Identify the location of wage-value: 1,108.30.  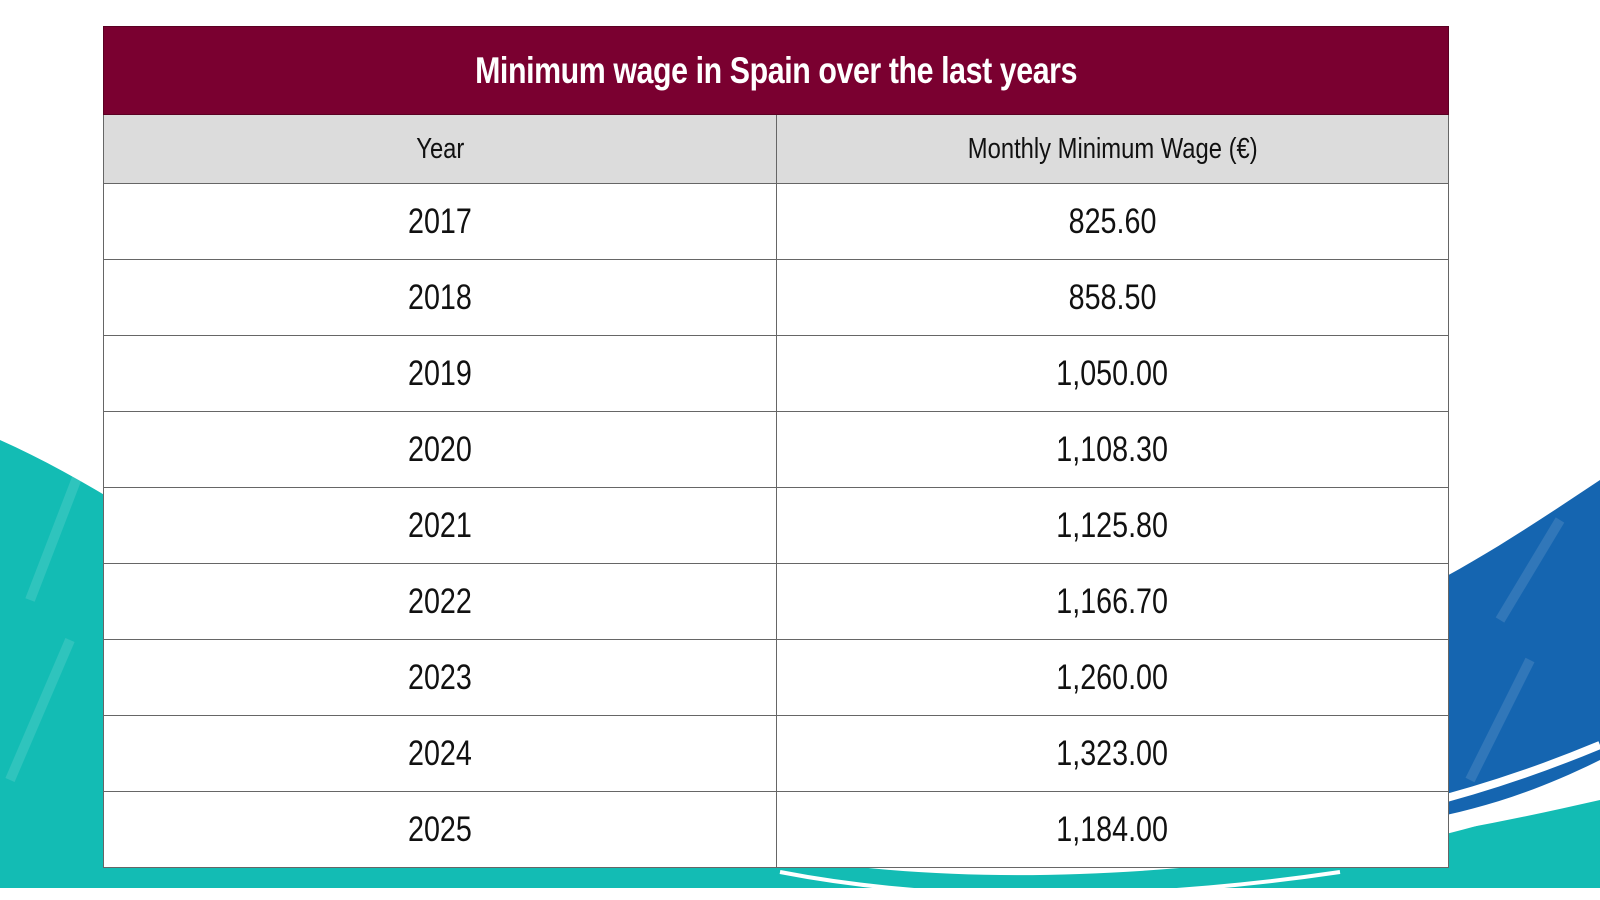
(1112, 449).